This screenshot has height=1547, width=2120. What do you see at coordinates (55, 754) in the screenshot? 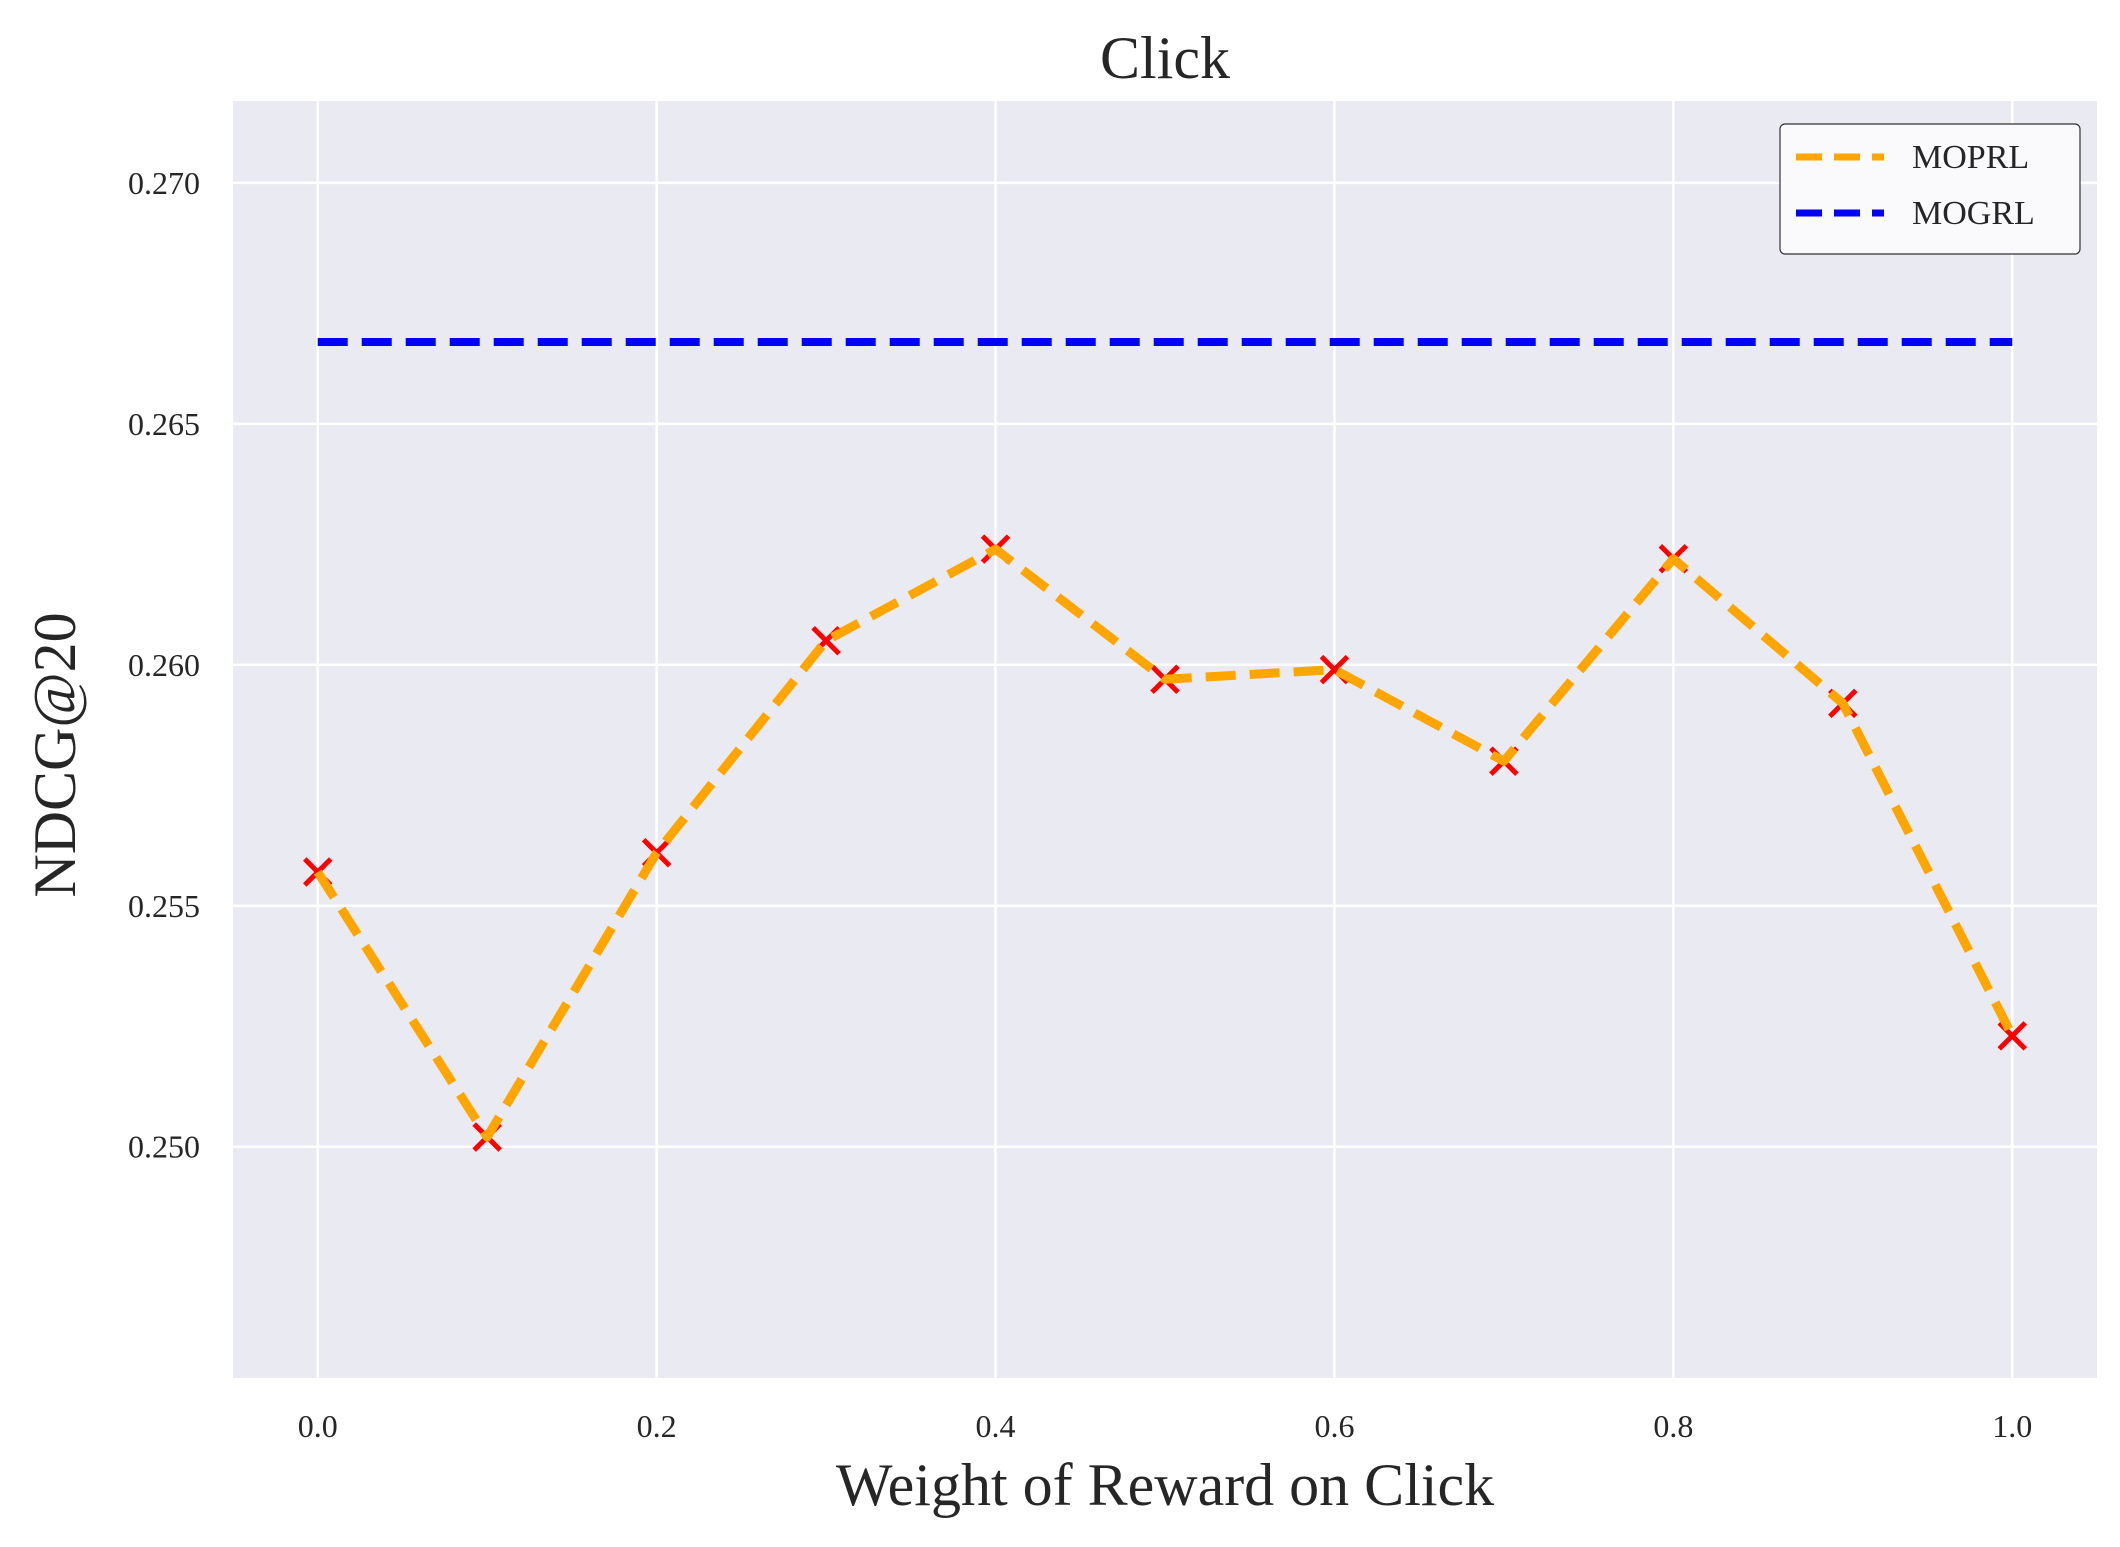
I see `y-axis-label: NDCG@20` at bounding box center [55, 754].